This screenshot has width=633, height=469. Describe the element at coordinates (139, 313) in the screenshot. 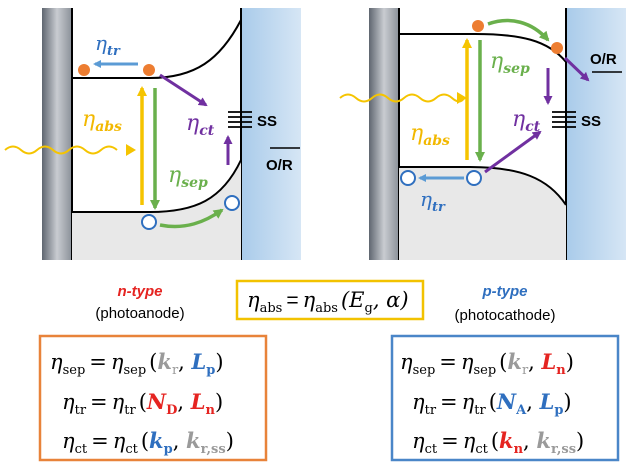

I see `n-type-subtitle: (photoanode)` at that location.